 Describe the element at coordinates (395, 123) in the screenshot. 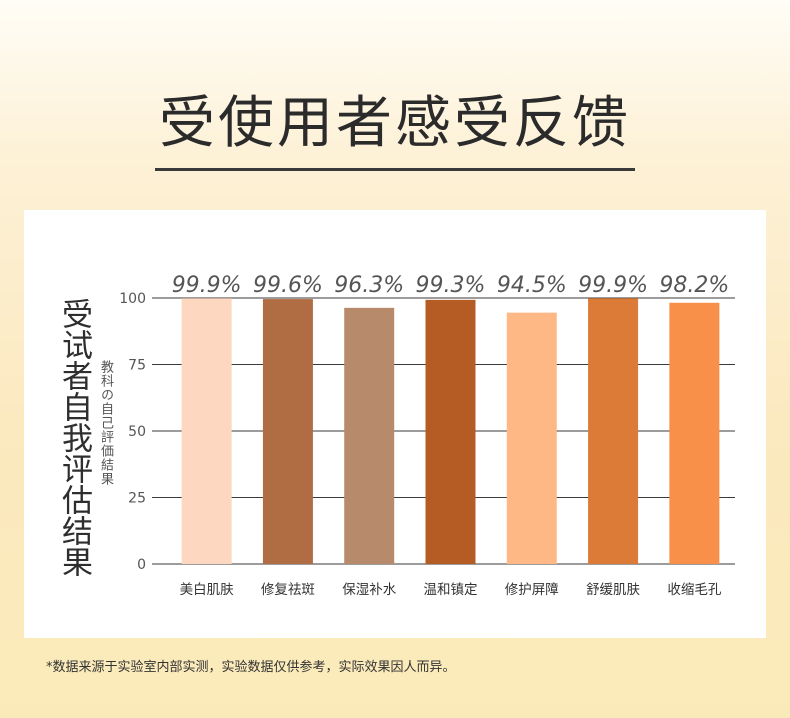

I see `page-title: 受使用者感受反馈` at that location.